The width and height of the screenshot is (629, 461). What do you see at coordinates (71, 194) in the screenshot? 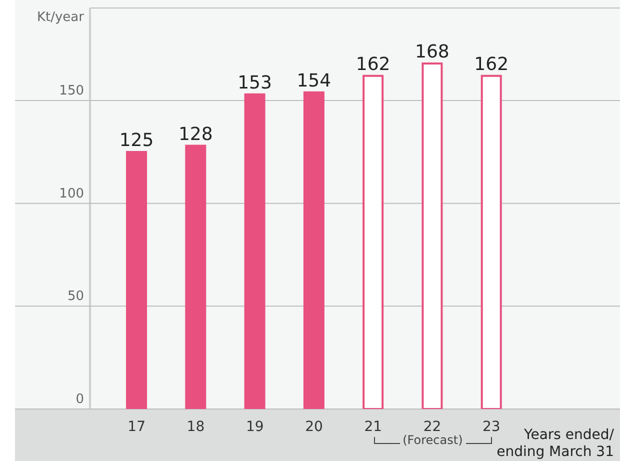
I see `y-tick-label: 100` at bounding box center [71, 194].